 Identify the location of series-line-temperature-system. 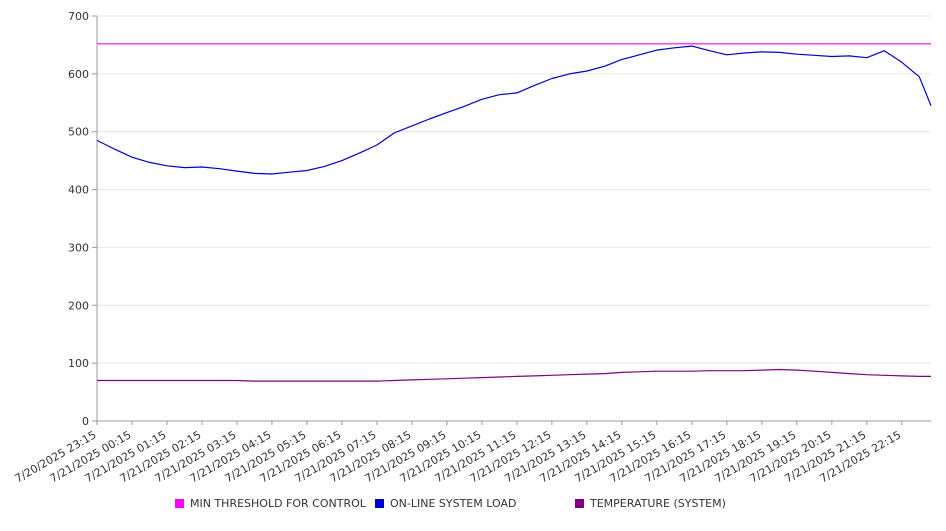
(514, 375).